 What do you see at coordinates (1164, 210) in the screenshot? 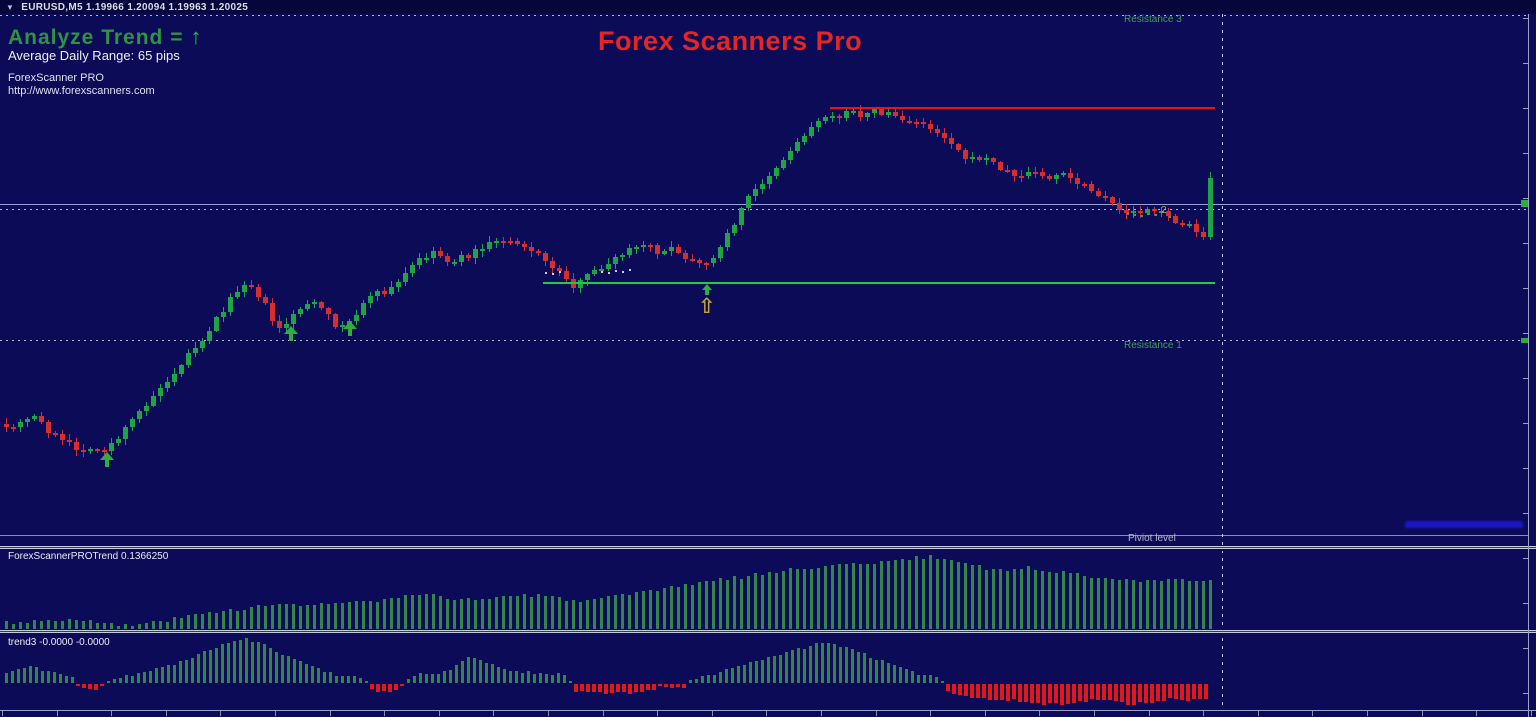
I see `chart-marker-2: 2` at bounding box center [1164, 210].